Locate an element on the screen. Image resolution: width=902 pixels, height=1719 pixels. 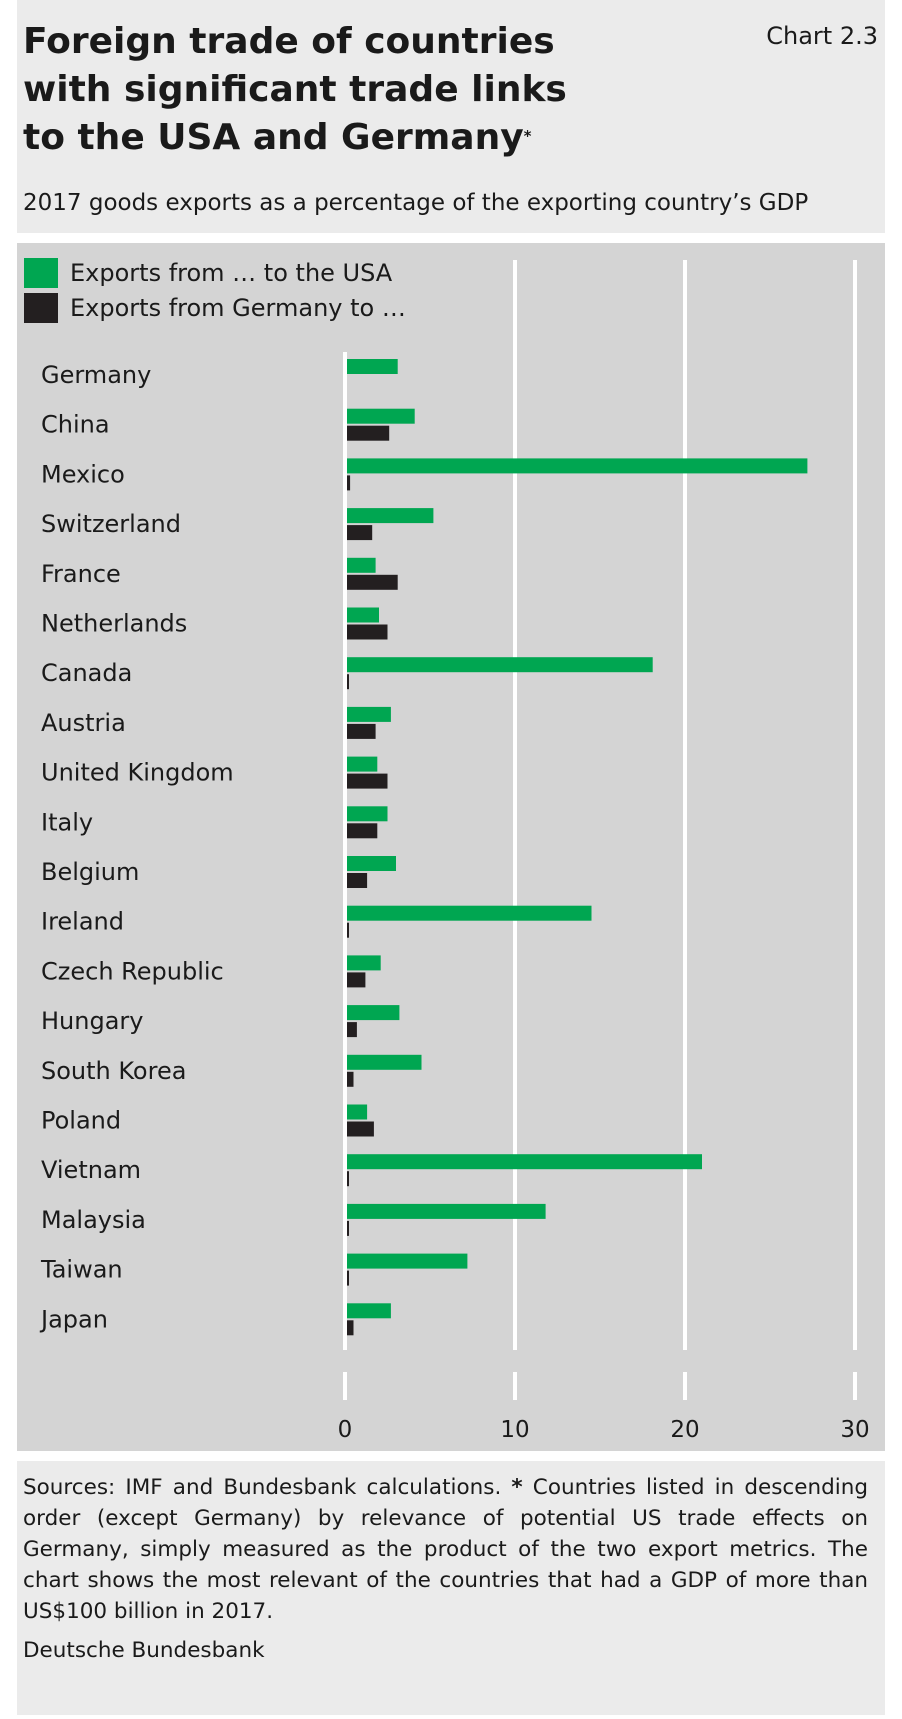
title-line-1: Foreign trade of countries is located at coordinates (289, 41).